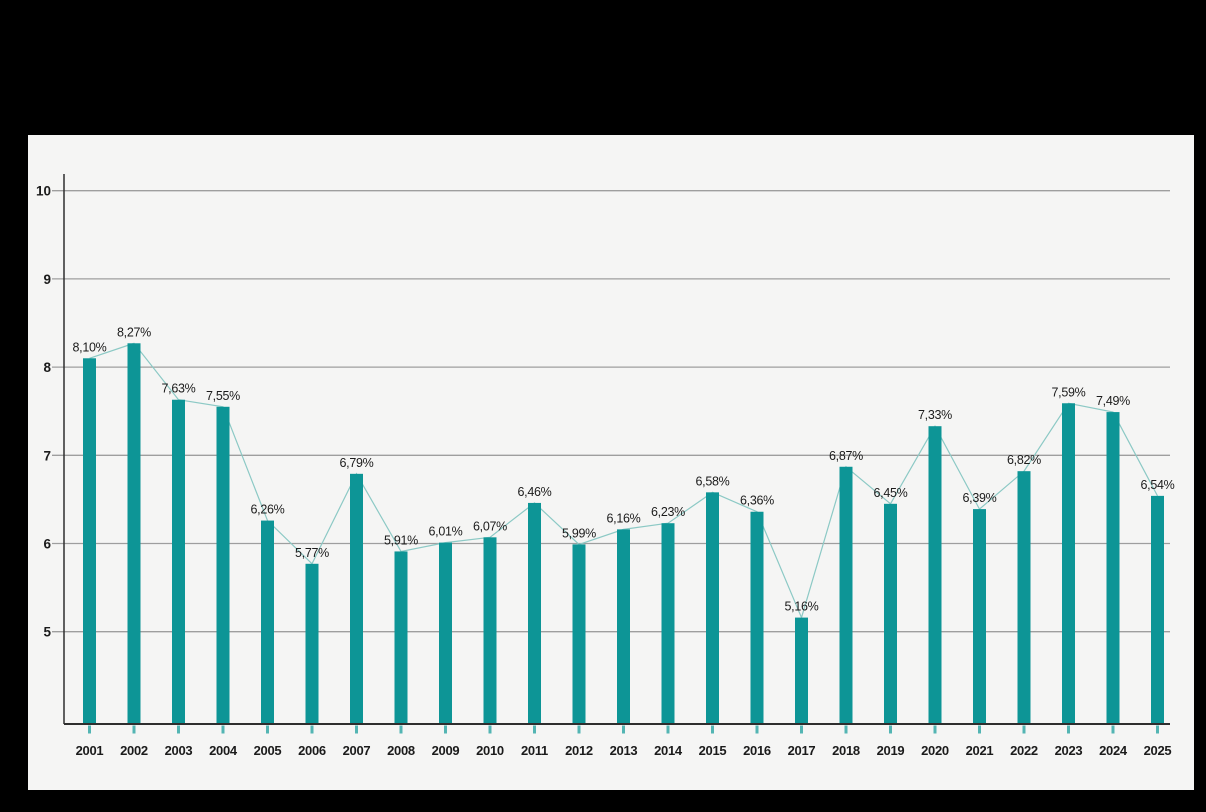  I want to click on bar-value-label: 6,01%, so click(446, 532).